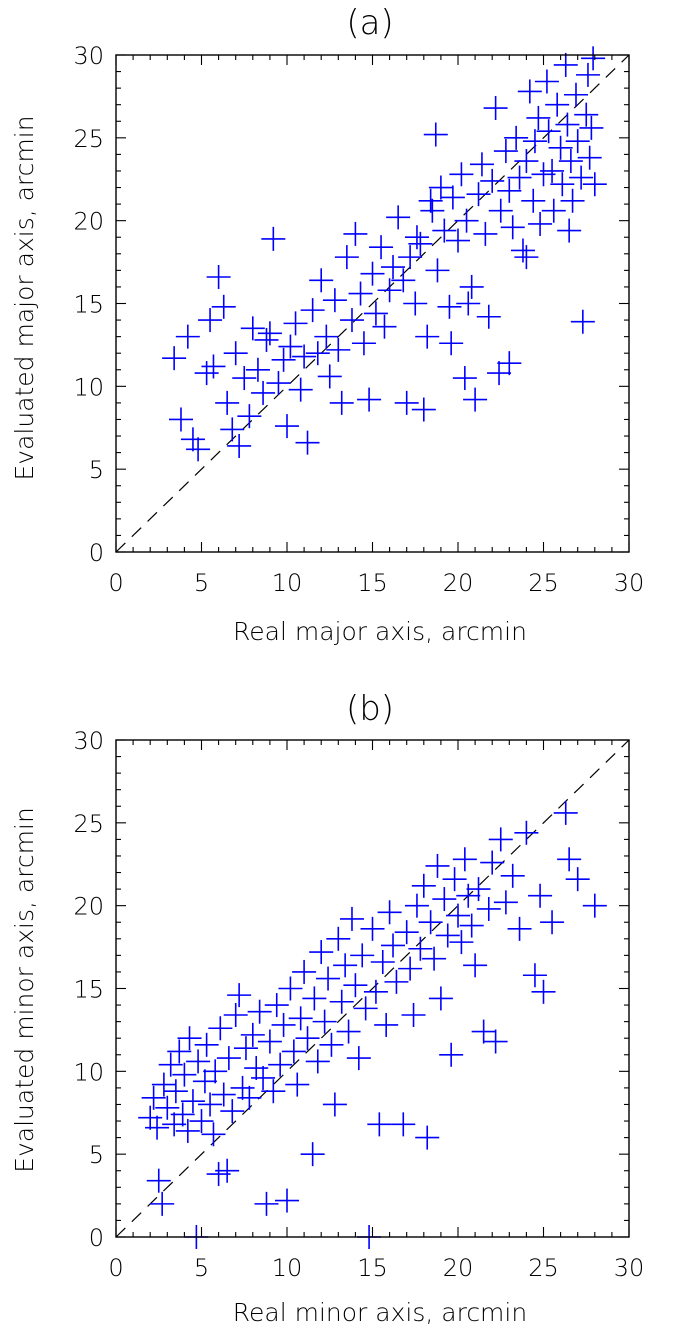 Image resolution: width=675 pixels, height=1331 pixels. What do you see at coordinates (201, 583) in the screenshot?
I see `panel-a-x-tick-label: 5` at bounding box center [201, 583].